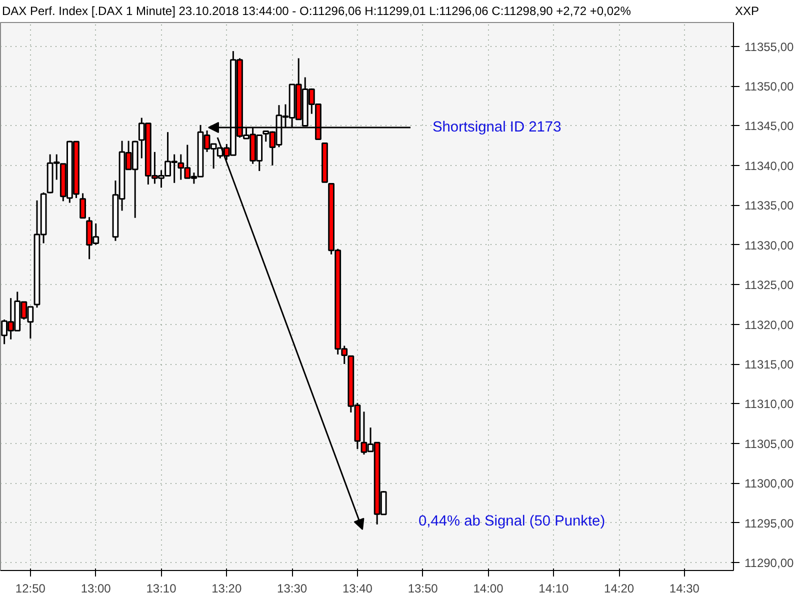 This screenshot has height=600, width=800. I want to click on y-tick-label: 11295,00, so click(769, 523).